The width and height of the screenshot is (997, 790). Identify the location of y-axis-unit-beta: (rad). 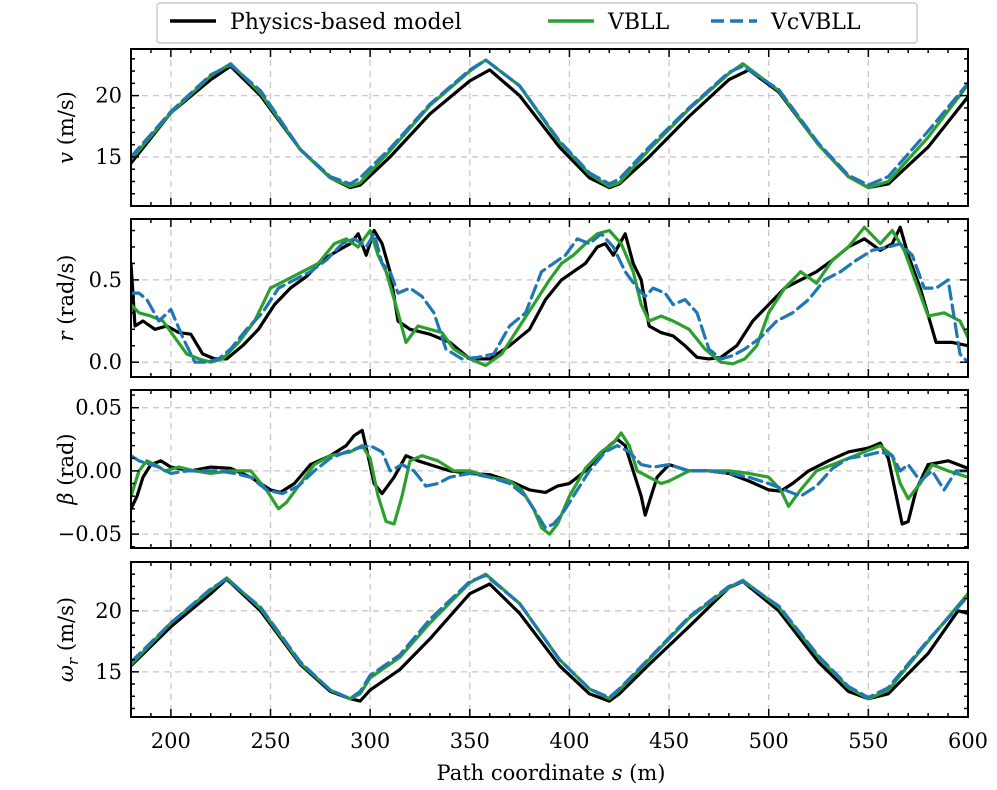
(66, 462).